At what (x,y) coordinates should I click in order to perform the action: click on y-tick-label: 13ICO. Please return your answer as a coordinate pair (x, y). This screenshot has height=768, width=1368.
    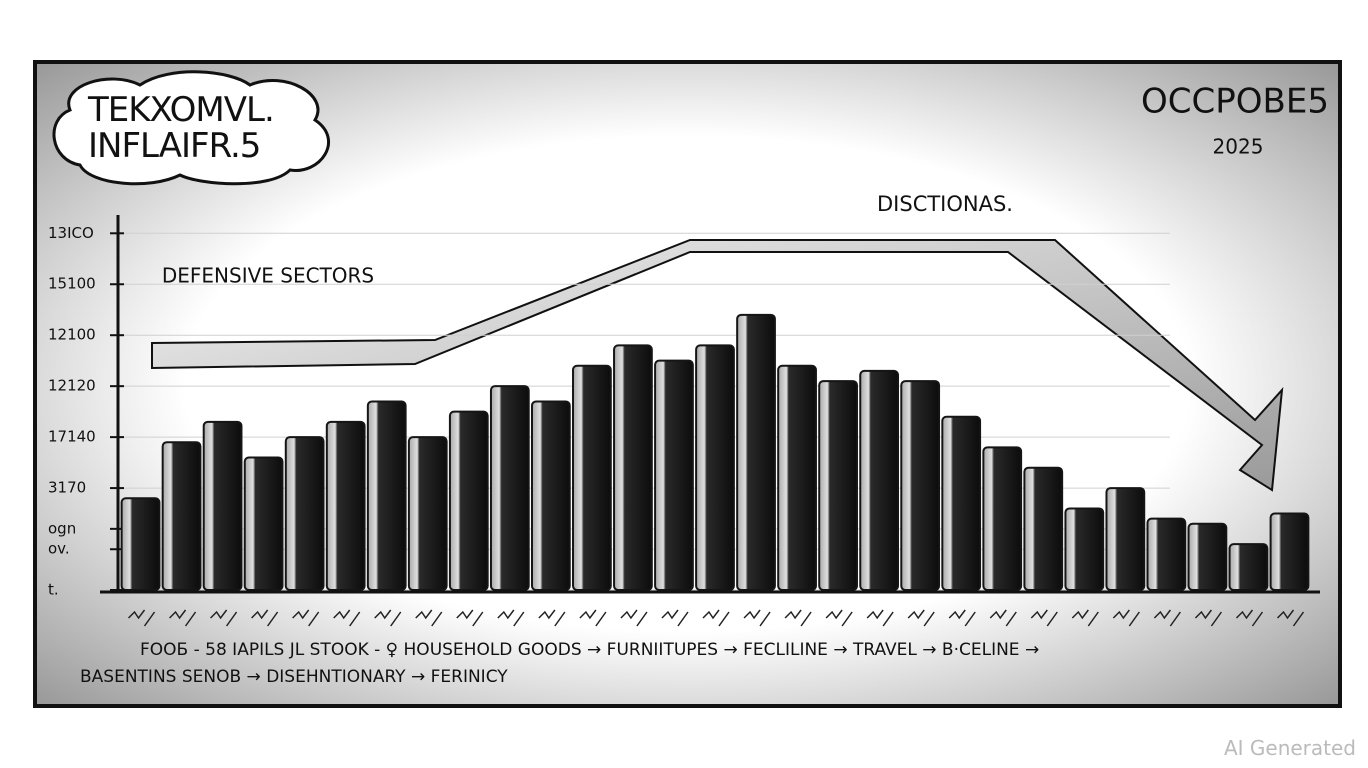
    Looking at the image, I should click on (71, 233).